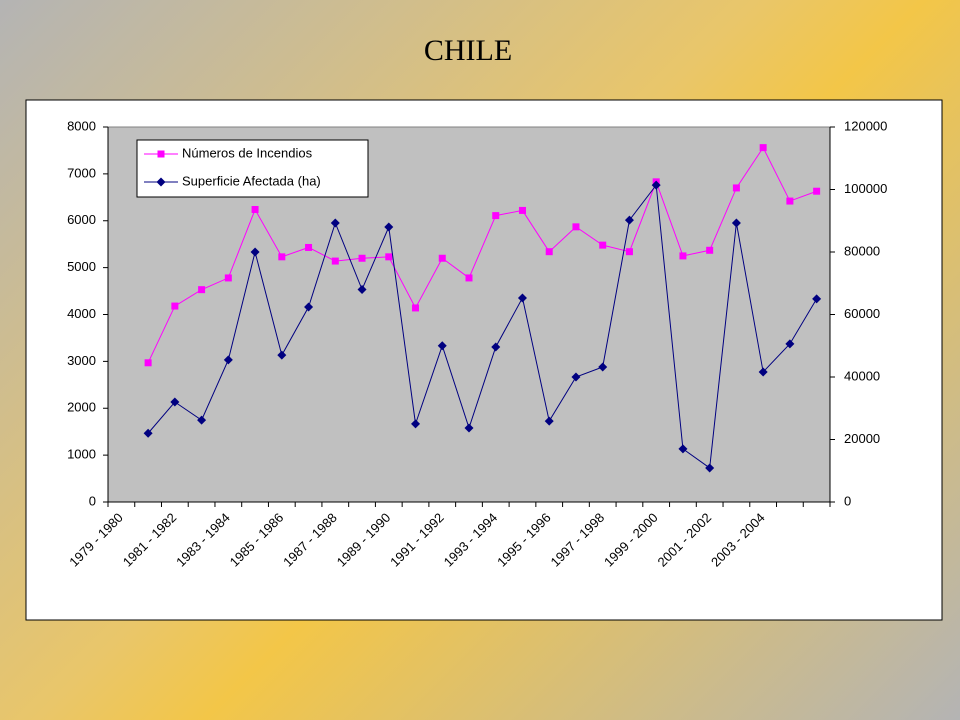  I want to click on y2-tick-label: 20000, so click(862, 438).